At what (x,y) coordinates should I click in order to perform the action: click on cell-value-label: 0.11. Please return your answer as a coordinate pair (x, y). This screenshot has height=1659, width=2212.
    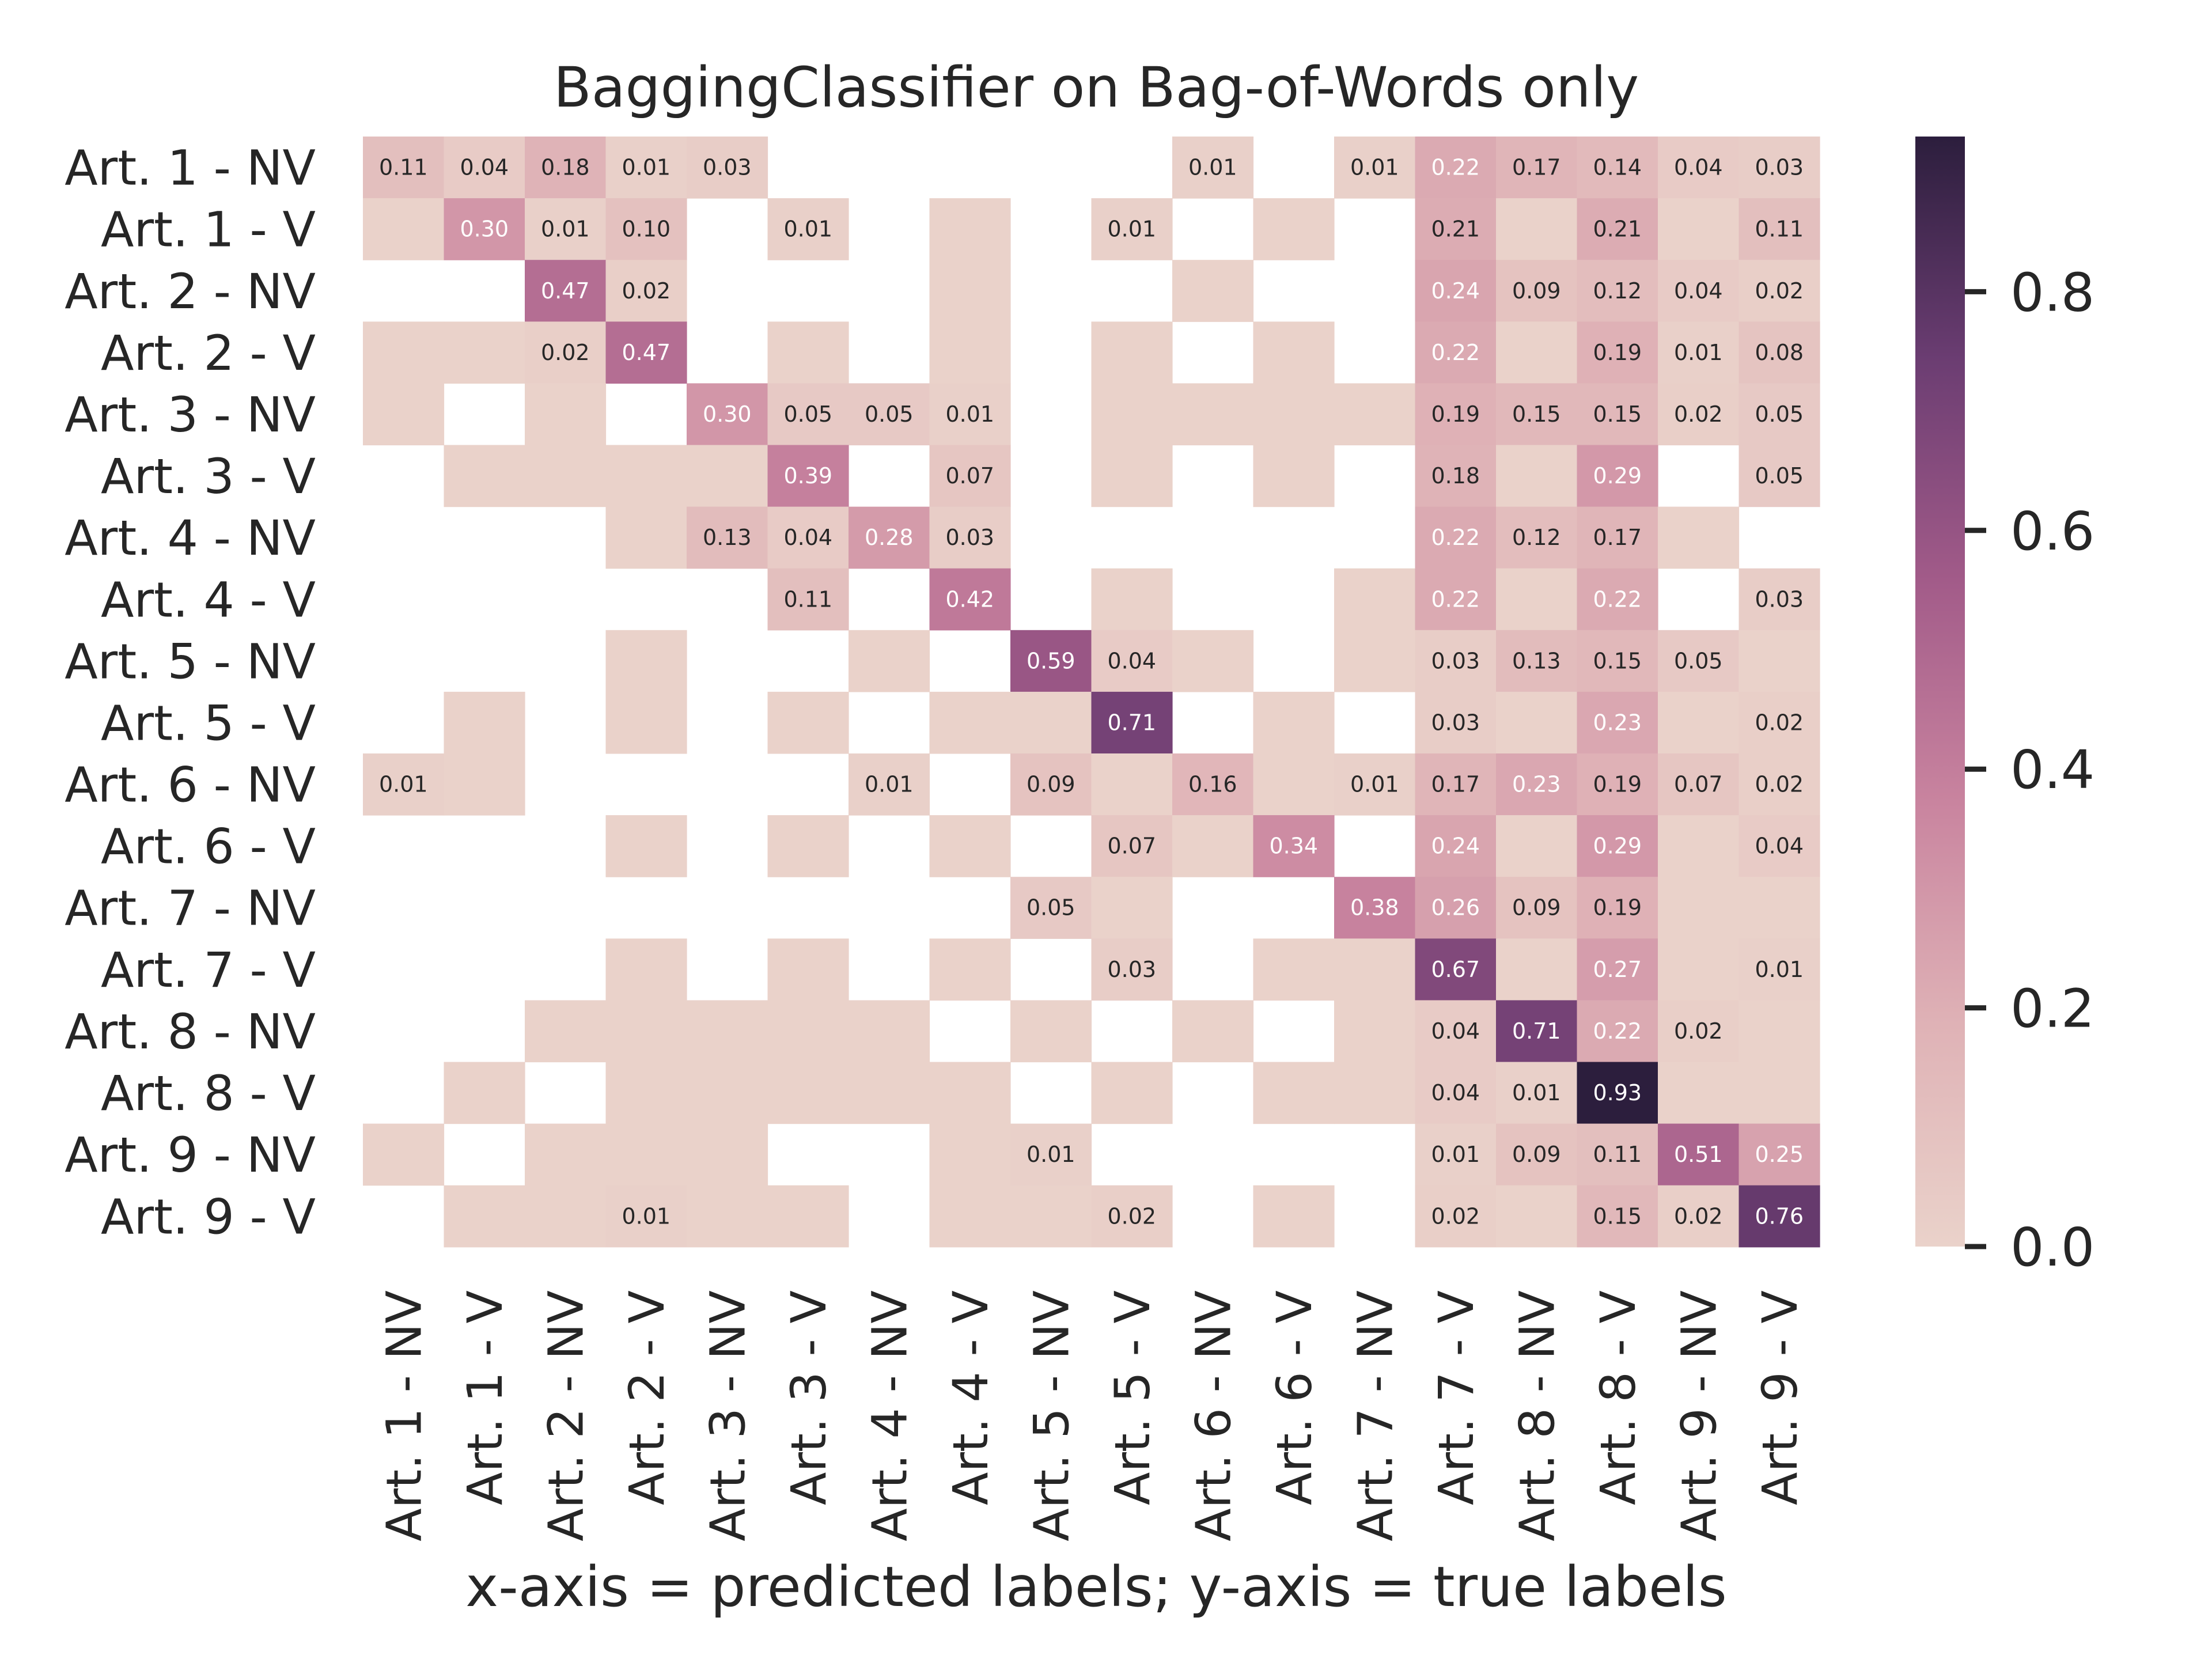
    Looking at the image, I should click on (1617, 1154).